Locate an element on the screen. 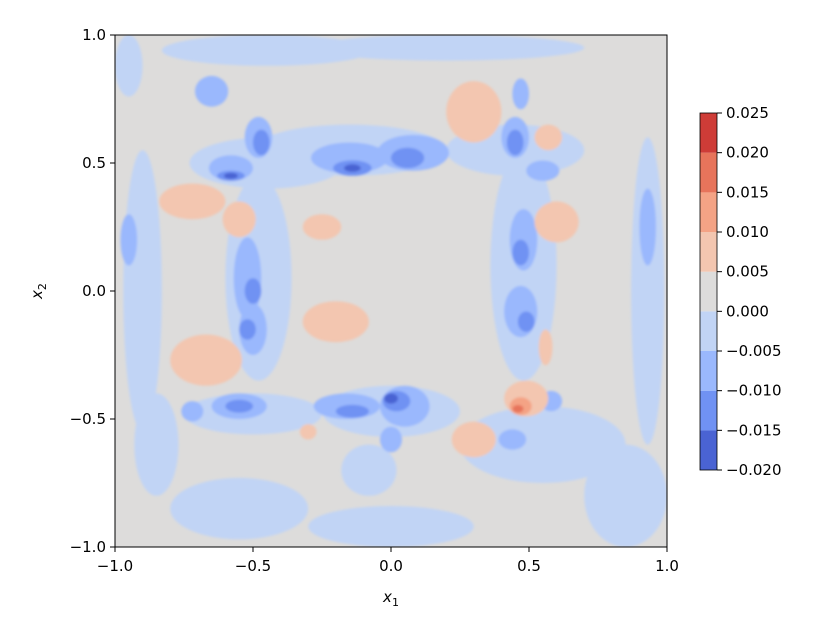  y-axis-label: x2 is located at coordinates (38, 291).